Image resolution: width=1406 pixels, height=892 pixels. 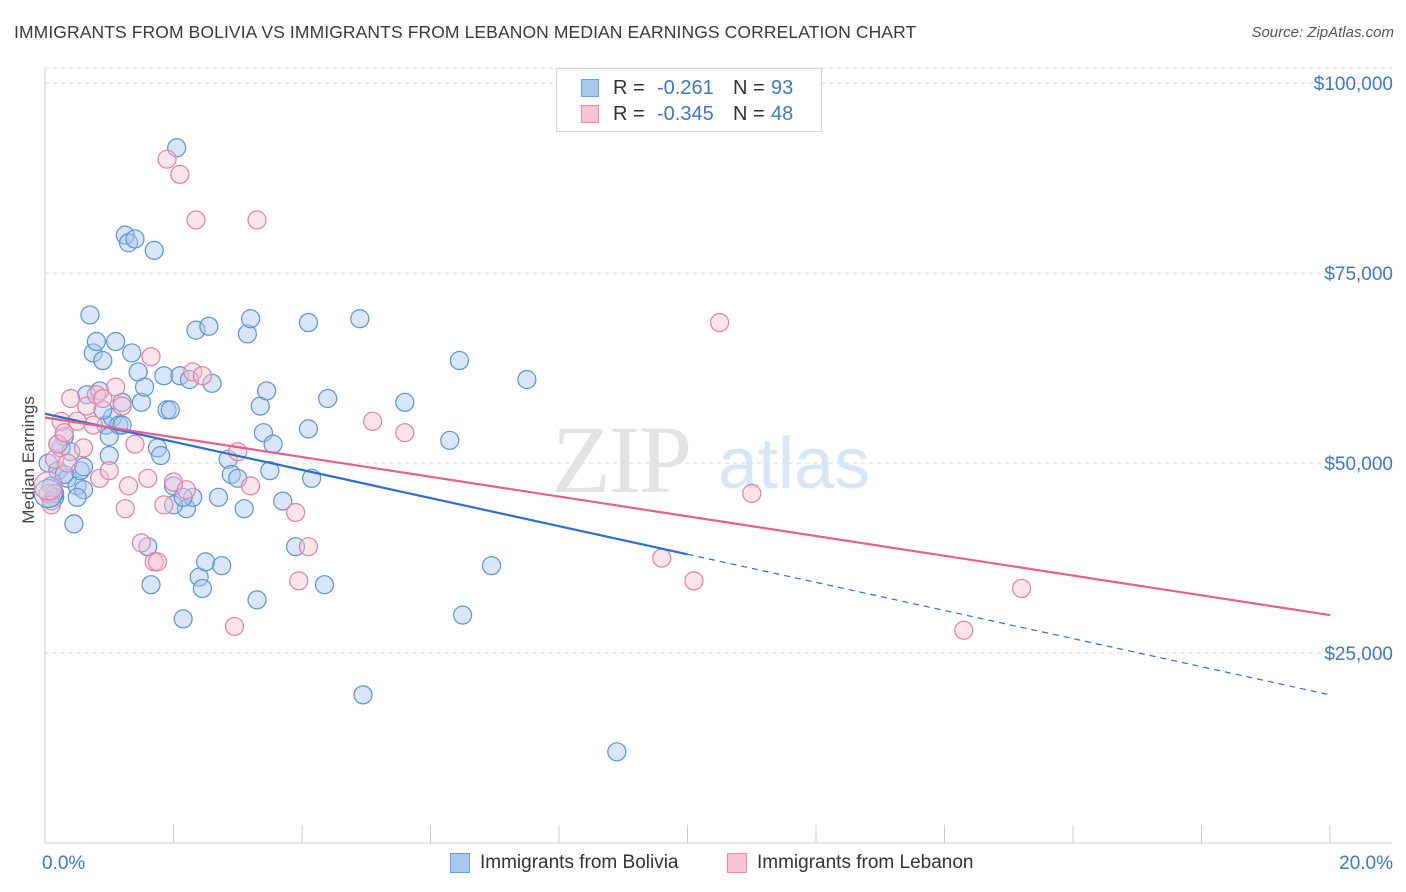 I want to click on source-label: Source: ZipAtlas.com, so click(x=1322, y=32).